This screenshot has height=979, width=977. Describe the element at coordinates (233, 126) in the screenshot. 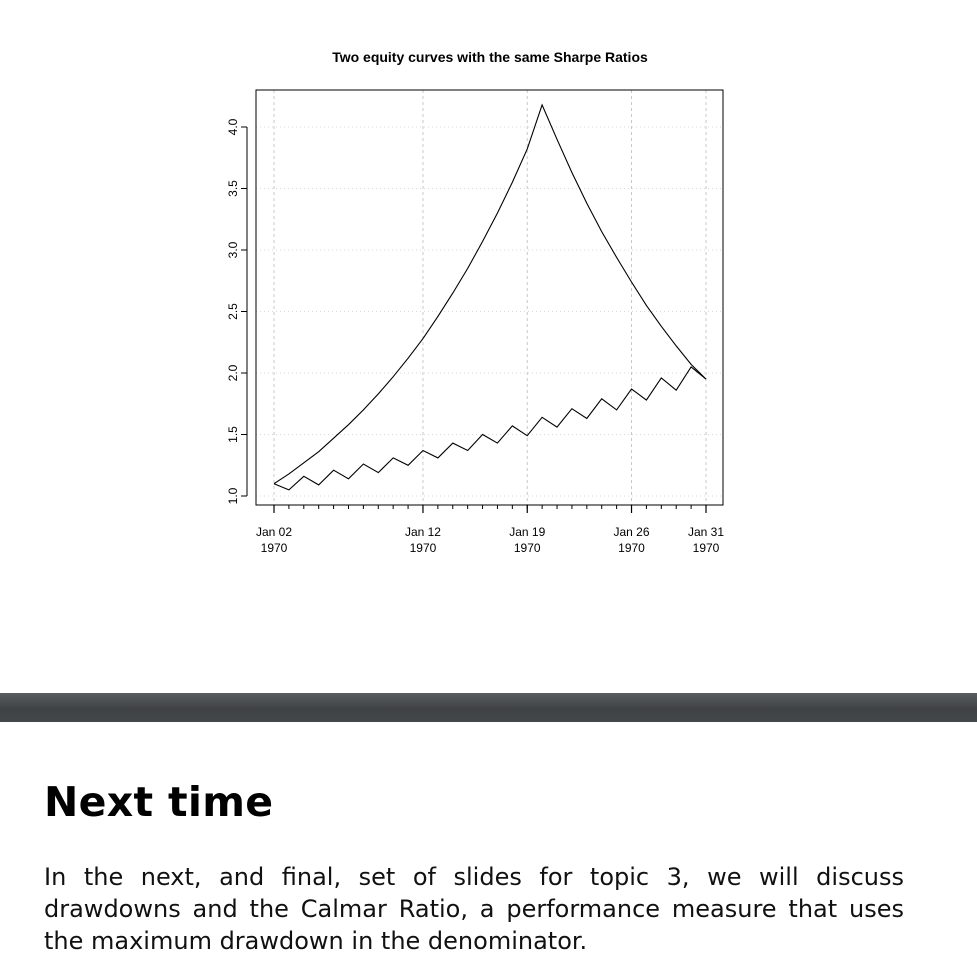

I see `y-tick-label-6: 4.0` at that location.